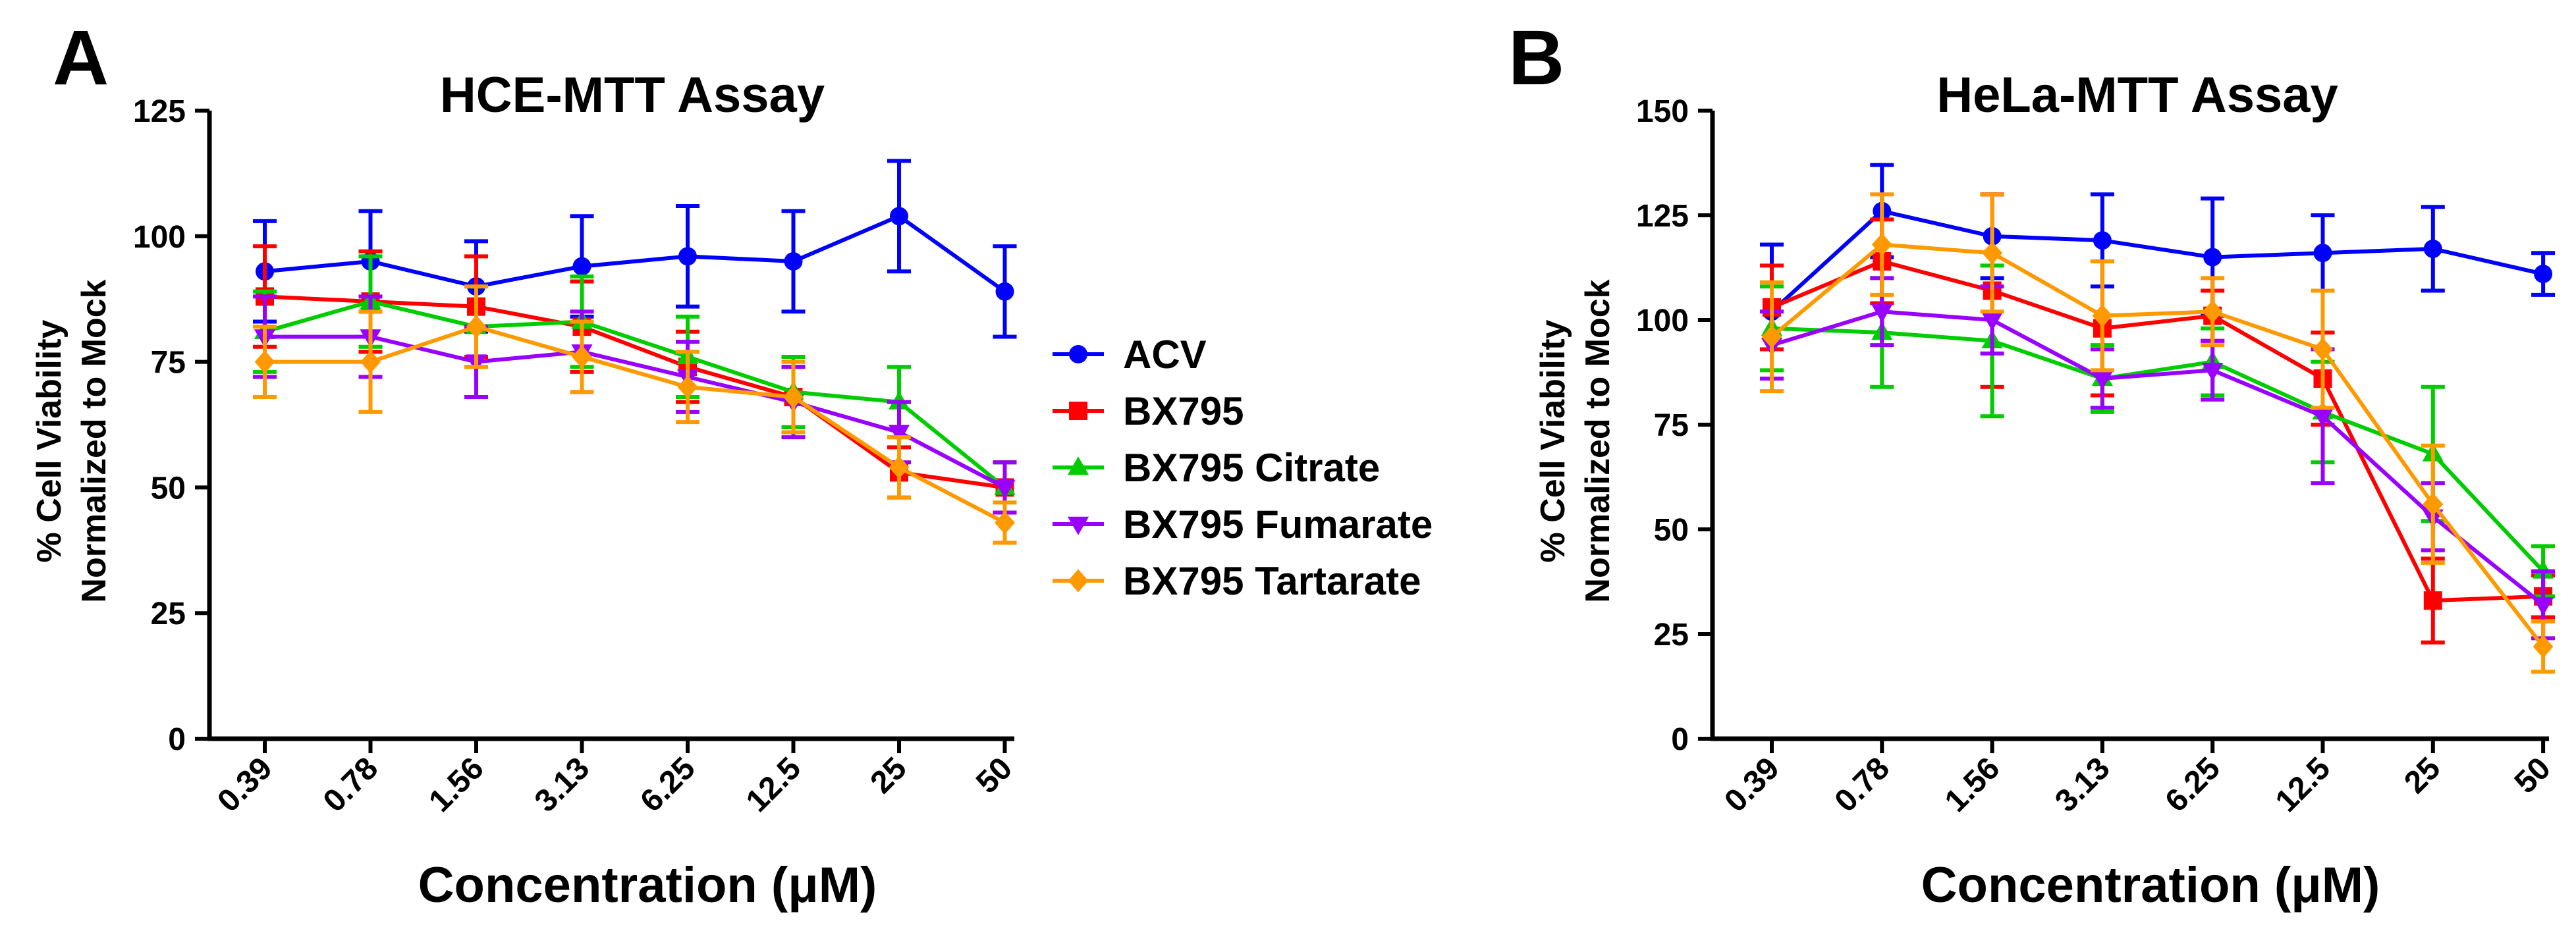 The image size is (2576, 929). I want to click on panel-a-y-tick-label: 75, so click(168, 364).